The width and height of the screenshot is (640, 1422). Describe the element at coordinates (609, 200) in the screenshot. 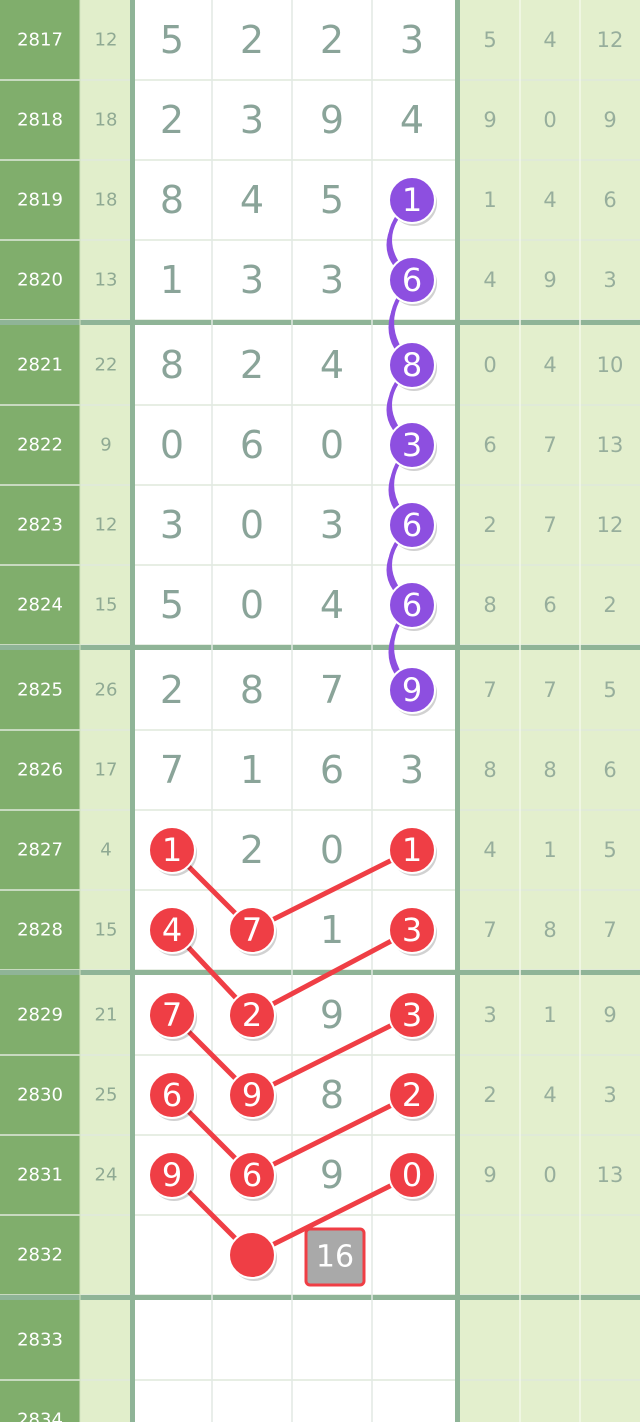

I see `extra: 6` at that location.